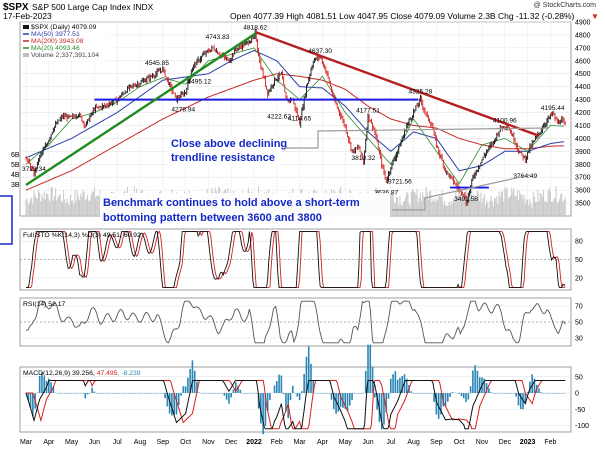  Describe the element at coordinates (413, 442) in the screenshot. I see `x-tick-label: Aug` at that location.